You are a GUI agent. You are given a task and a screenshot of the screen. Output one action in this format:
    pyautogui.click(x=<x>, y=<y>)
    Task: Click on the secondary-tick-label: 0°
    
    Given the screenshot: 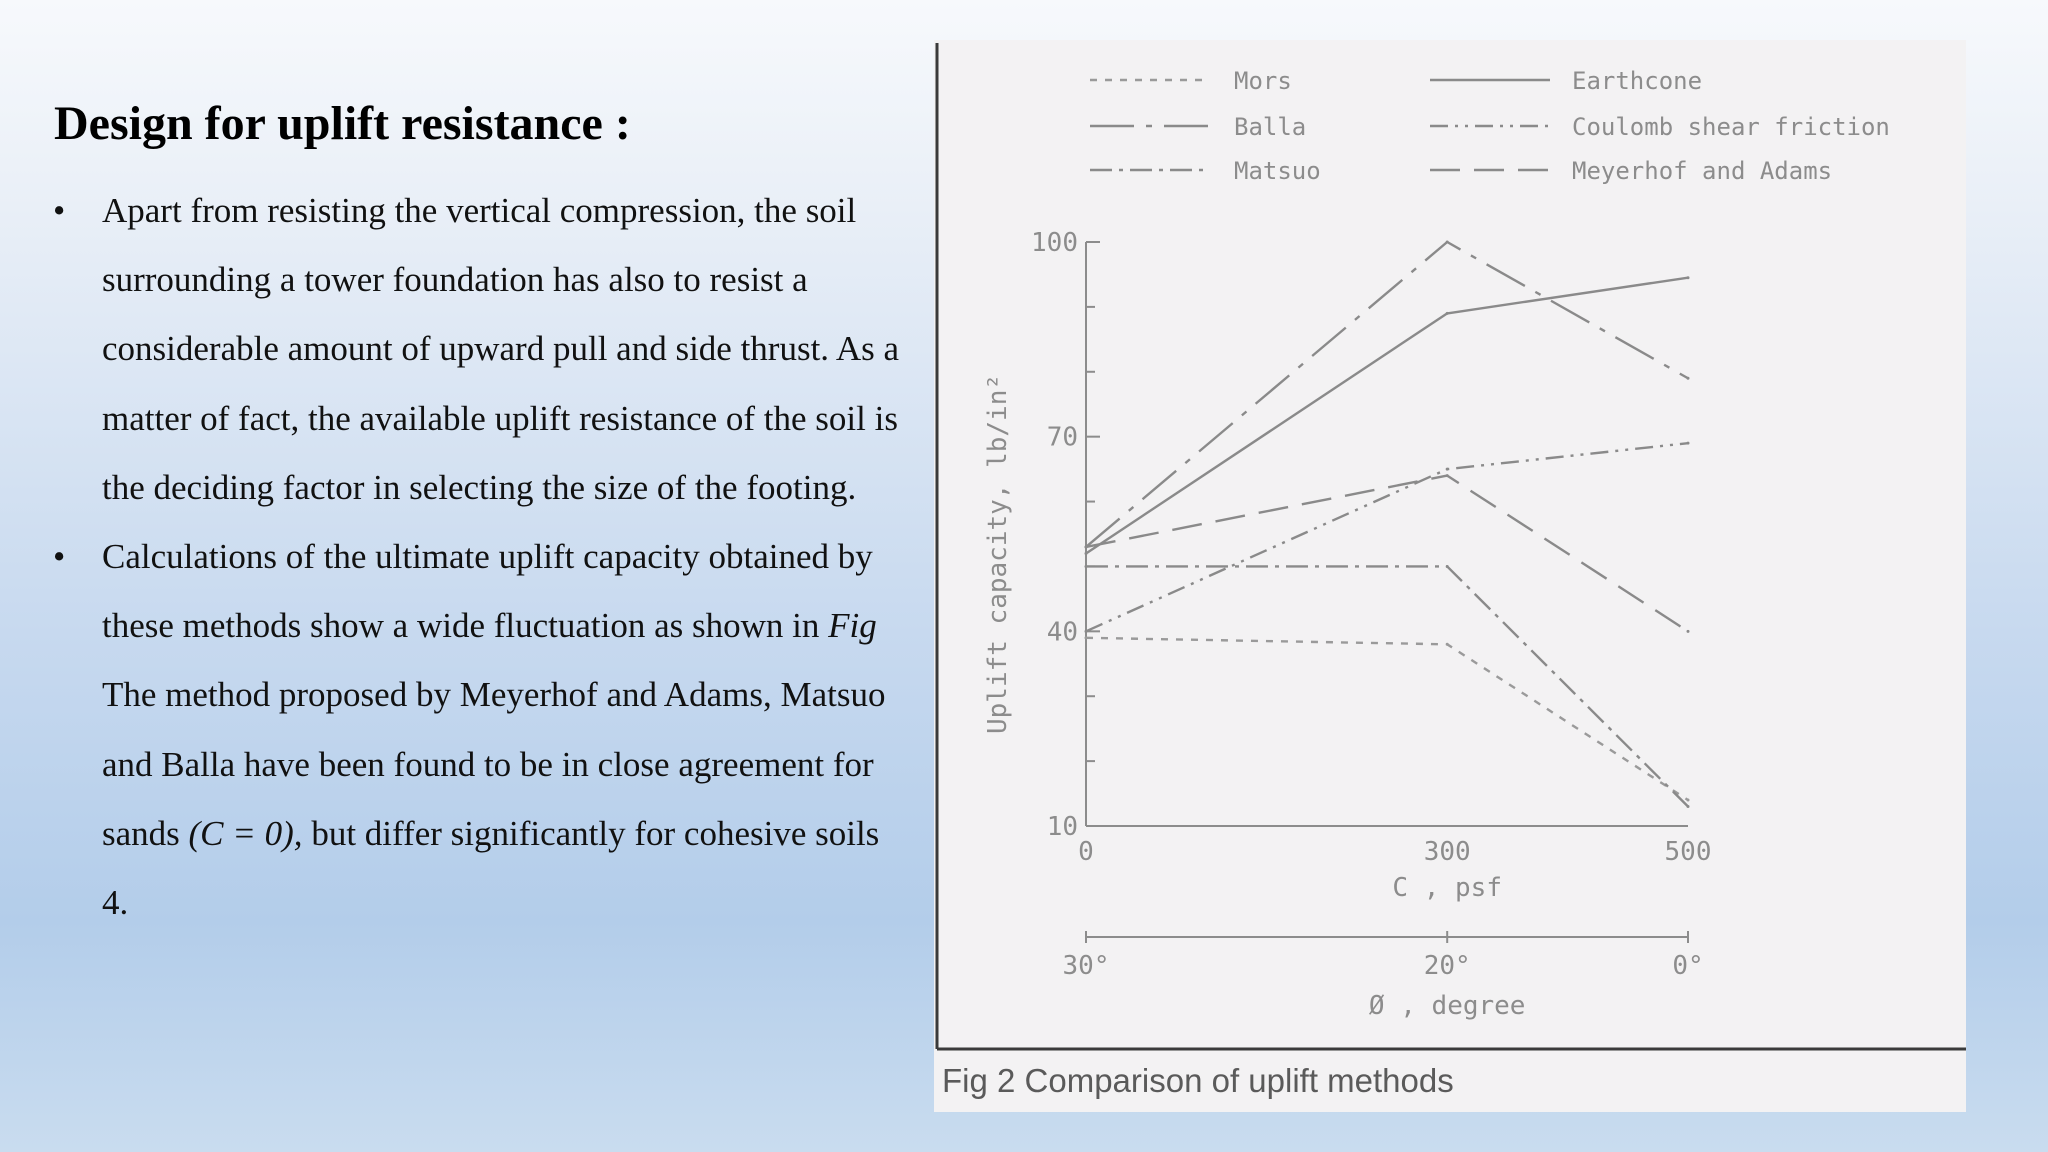 What is the action you would take?
    pyautogui.click(x=1687, y=966)
    